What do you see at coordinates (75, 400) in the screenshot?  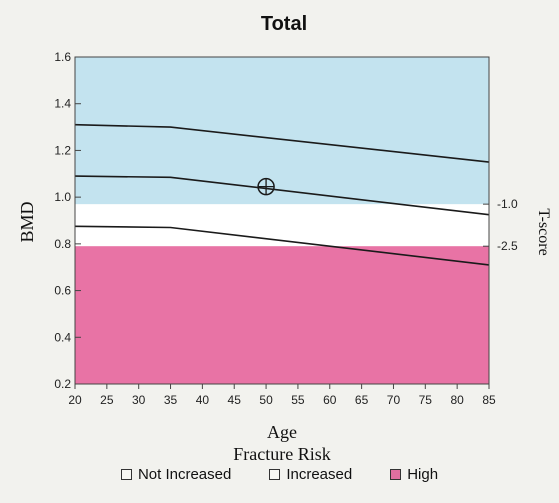 I see `x-tick-label-20: 20` at bounding box center [75, 400].